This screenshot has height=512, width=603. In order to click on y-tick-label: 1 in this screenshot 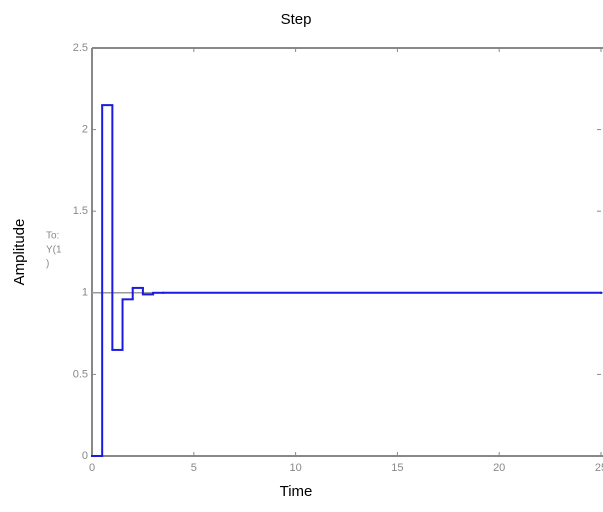, I will do `click(85, 293)`.